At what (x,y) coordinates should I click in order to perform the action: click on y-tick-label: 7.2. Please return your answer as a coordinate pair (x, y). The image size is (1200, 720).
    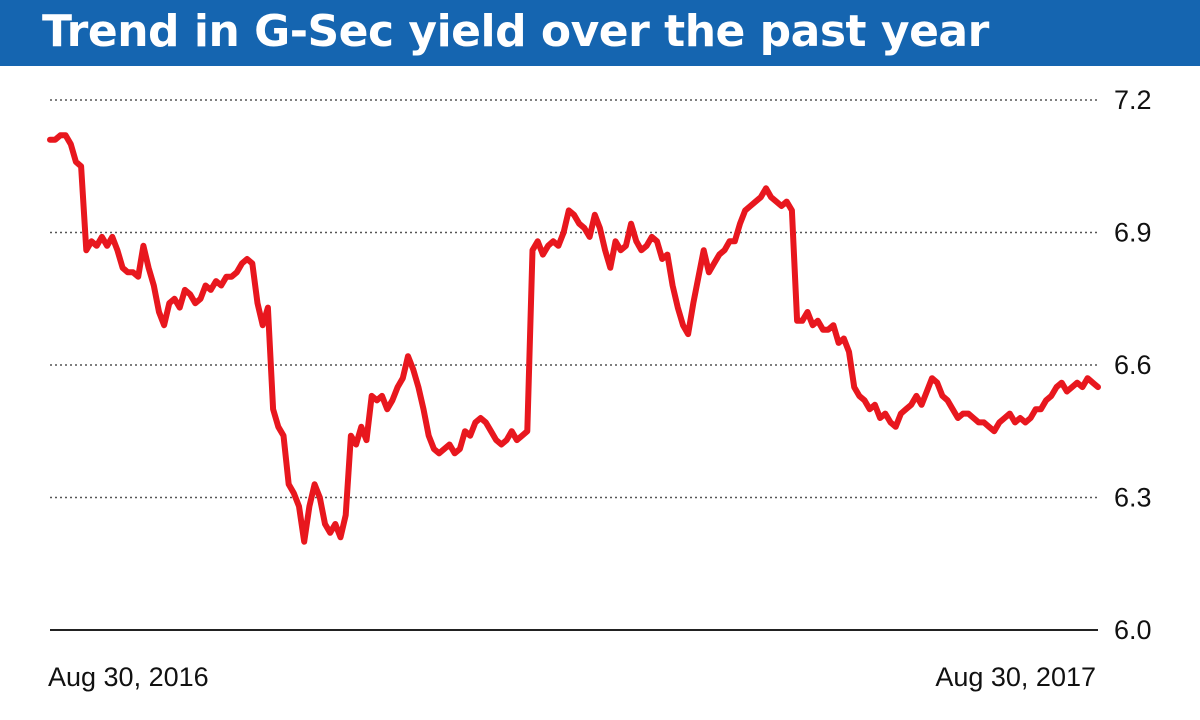
    Looking at the image, I should click on (1133, 100).